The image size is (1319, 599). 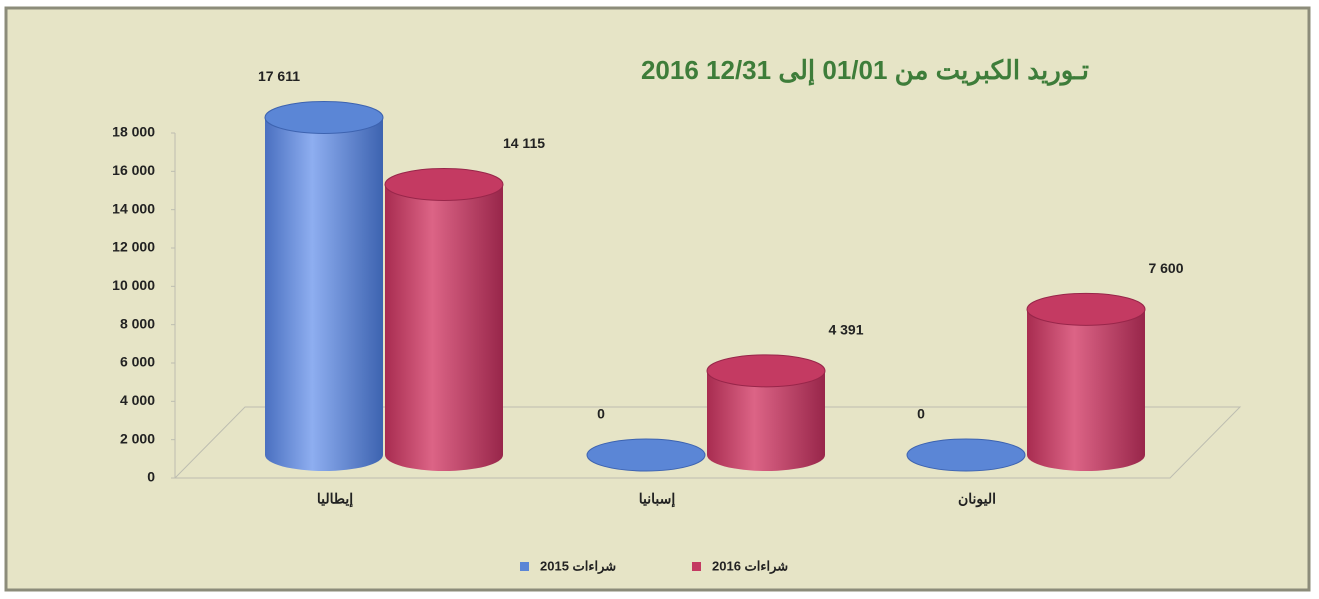 What do you see at coordinates (845, 330) in the screenshot?
I see `value-label: 4 391` at bounding box center [845, 330].